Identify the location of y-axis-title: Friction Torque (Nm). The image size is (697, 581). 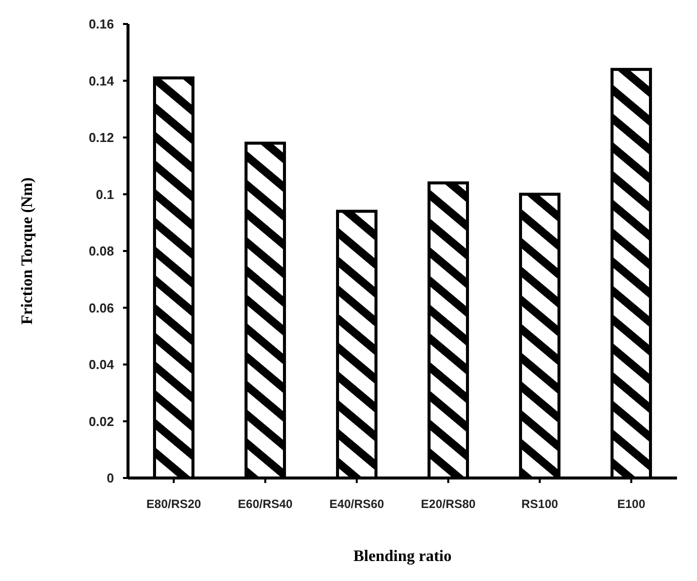
(27, 251).